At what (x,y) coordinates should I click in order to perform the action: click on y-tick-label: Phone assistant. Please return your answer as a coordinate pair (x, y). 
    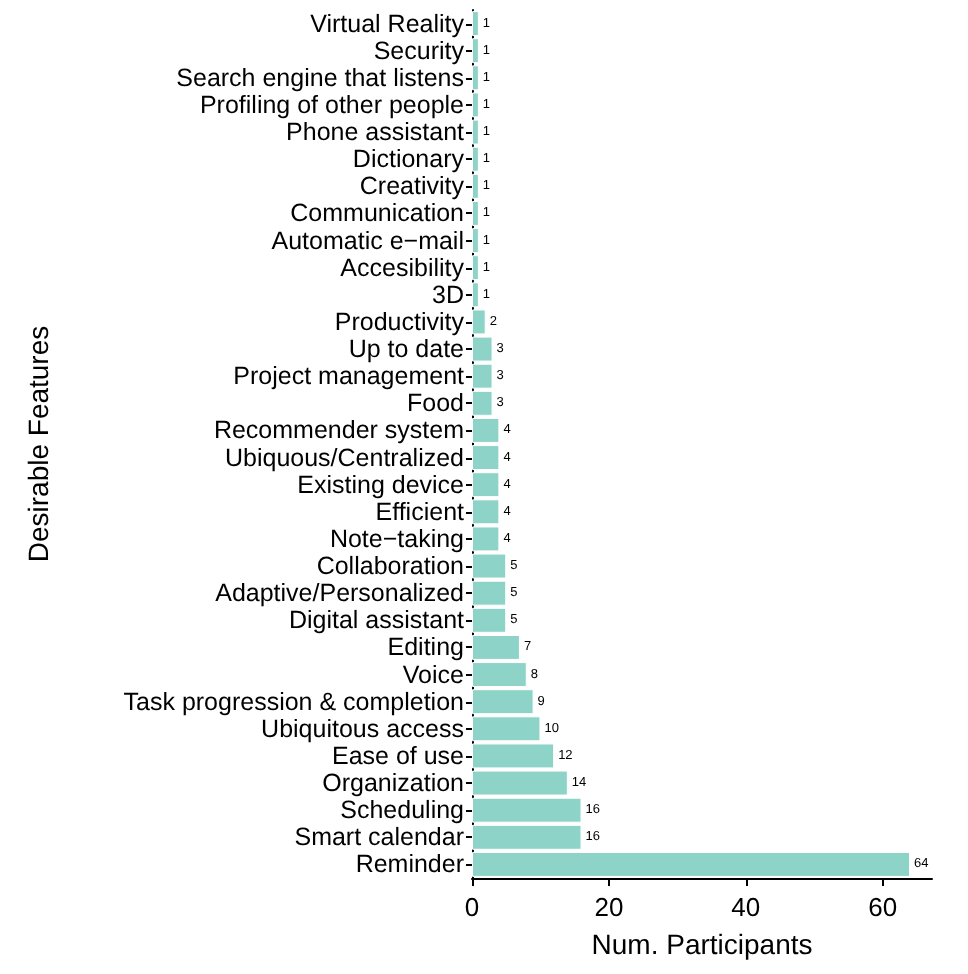
    Looking at the image, I should click on (376, 132).